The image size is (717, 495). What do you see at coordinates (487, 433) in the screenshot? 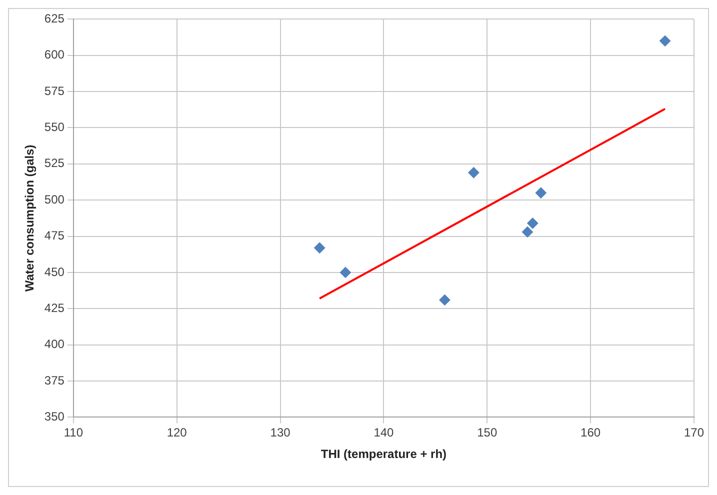
I see `x-tick-label: 150` at bounding box center [487, 433].